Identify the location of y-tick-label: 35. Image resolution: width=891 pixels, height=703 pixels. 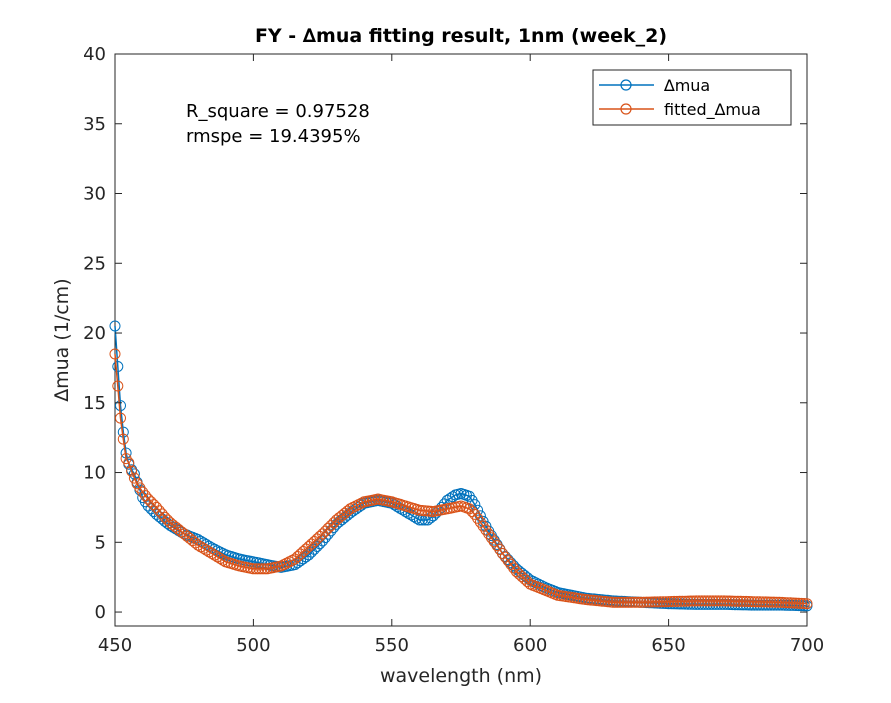
(94, 124).